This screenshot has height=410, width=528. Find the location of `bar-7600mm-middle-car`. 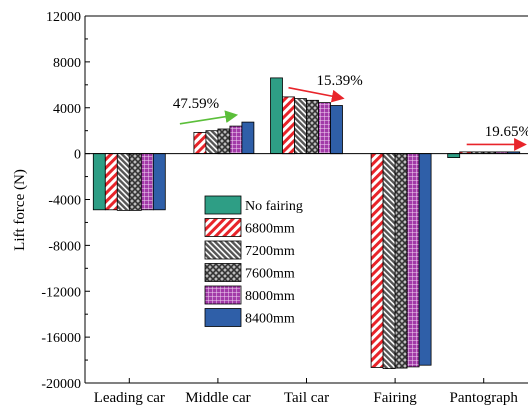

bar-7600mm-middle-car is located at coordinates (224, 141).